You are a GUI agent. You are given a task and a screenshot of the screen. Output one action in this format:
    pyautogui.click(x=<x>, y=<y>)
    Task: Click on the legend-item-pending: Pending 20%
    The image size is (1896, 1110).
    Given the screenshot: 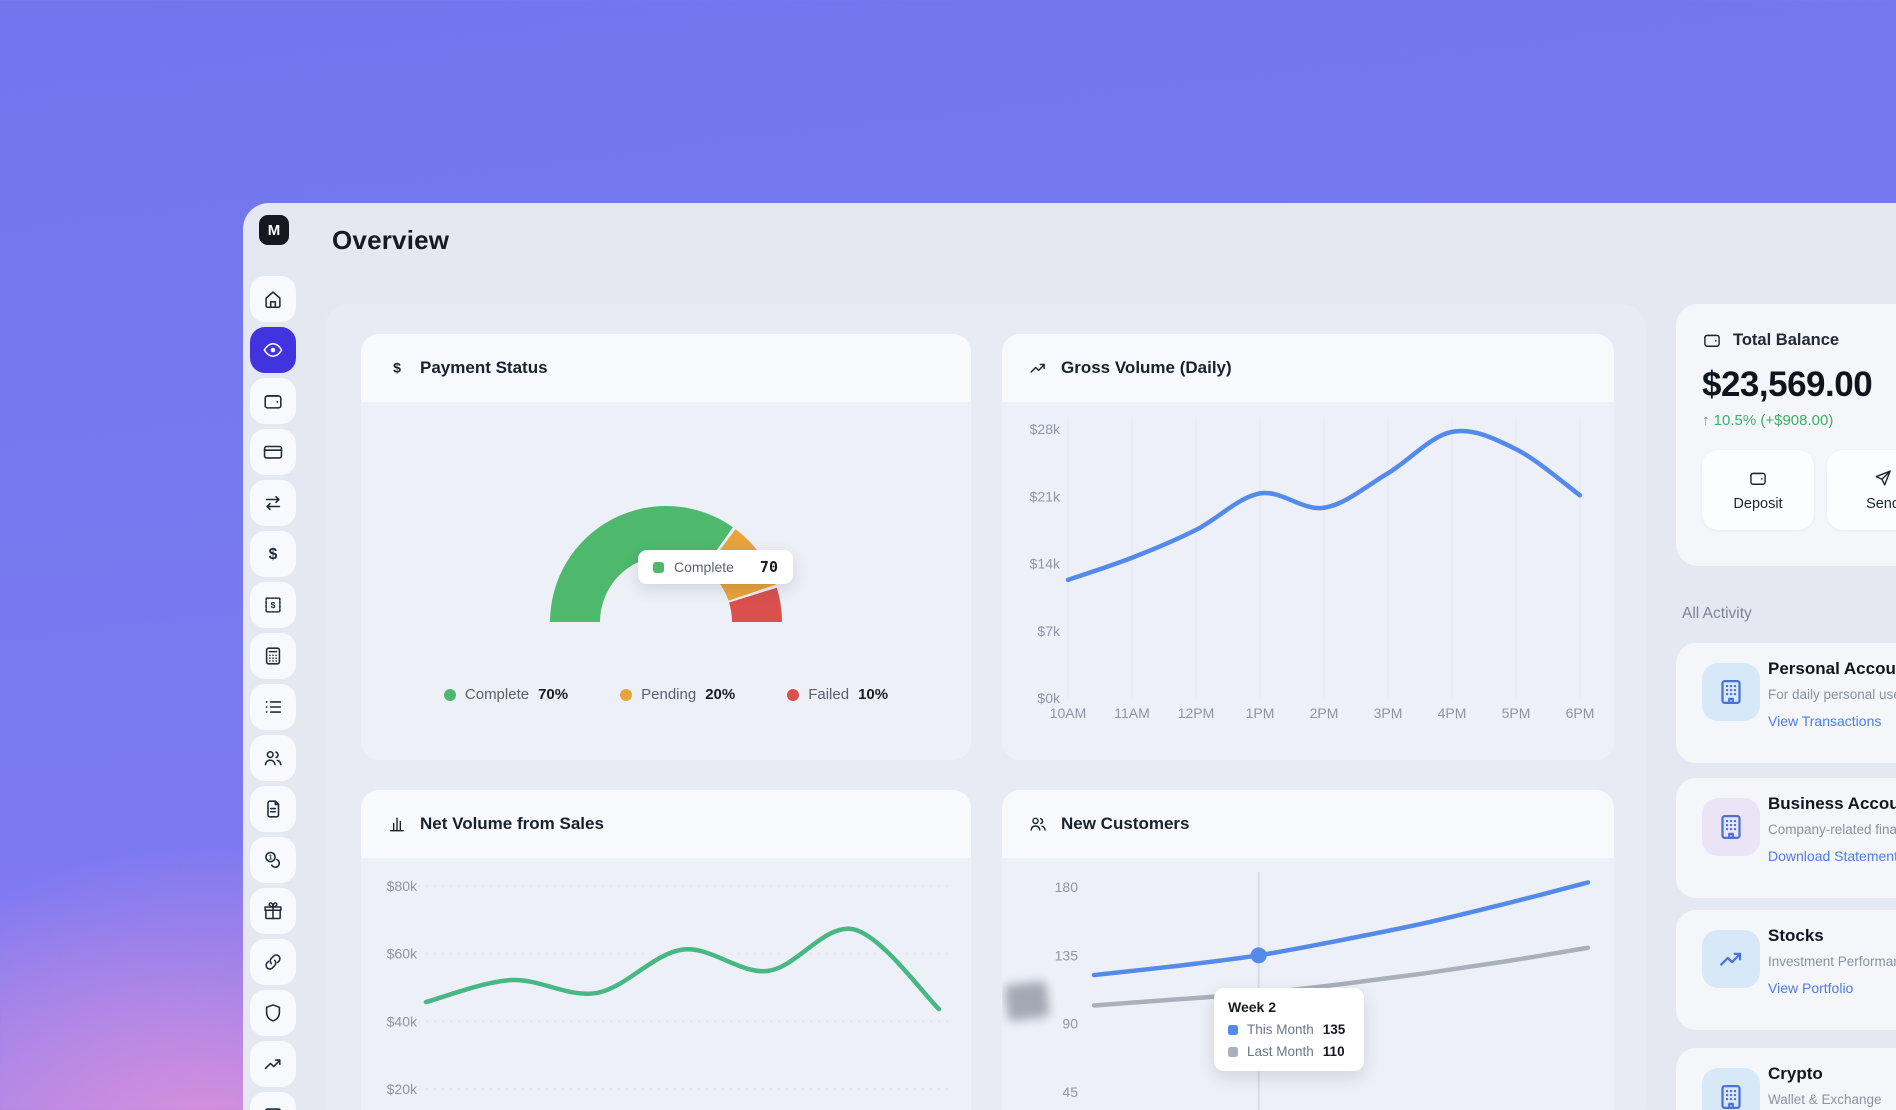 What is the action you would take?
    pyautogui.click(x=677, y=694)
    